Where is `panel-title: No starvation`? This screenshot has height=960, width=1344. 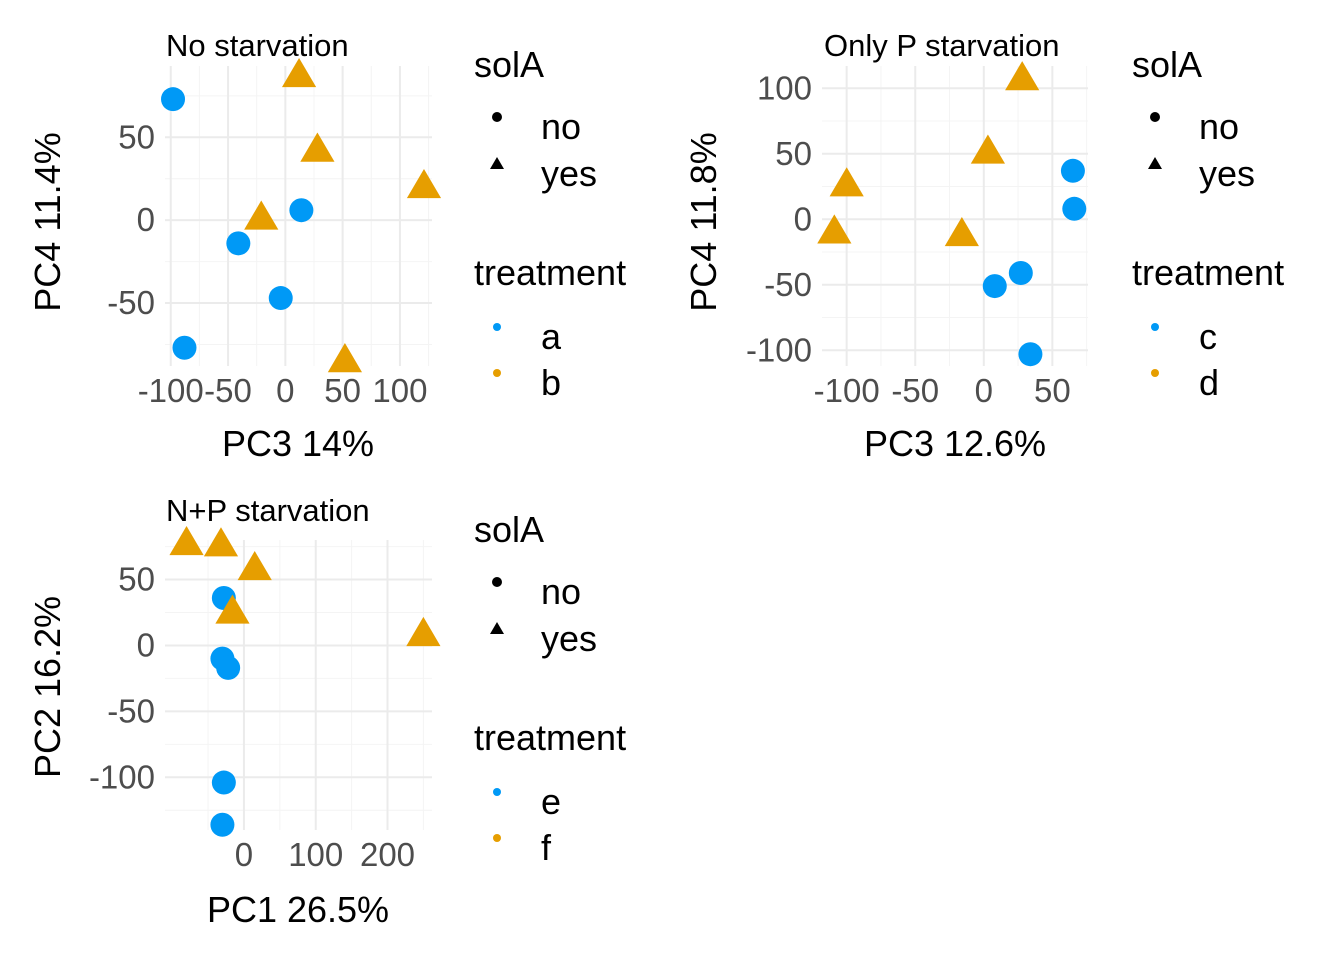
panel-title: No starvation is located at coordinates (257, 45).